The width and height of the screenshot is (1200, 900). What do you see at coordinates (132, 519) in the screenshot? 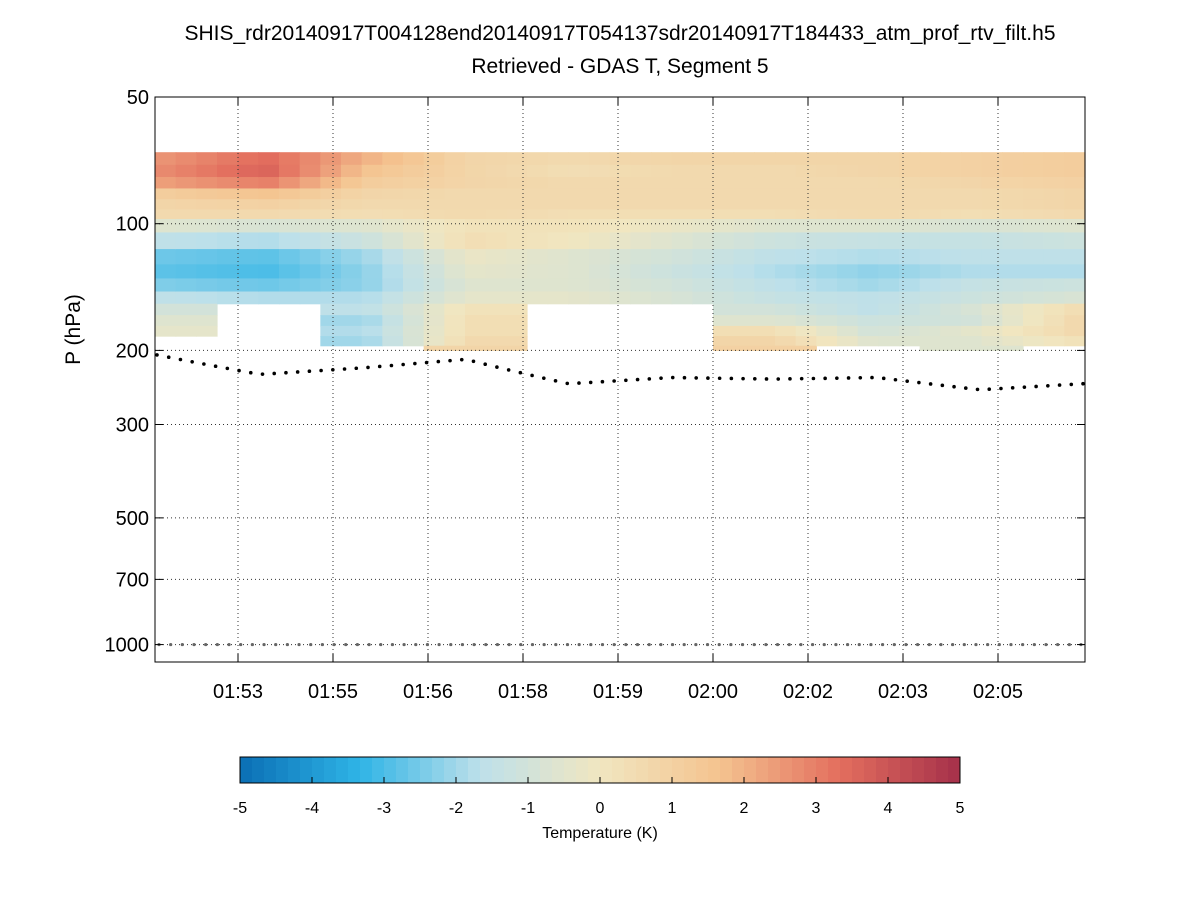
I see `y-tick-label: 500` at bounding box center [132, 519].